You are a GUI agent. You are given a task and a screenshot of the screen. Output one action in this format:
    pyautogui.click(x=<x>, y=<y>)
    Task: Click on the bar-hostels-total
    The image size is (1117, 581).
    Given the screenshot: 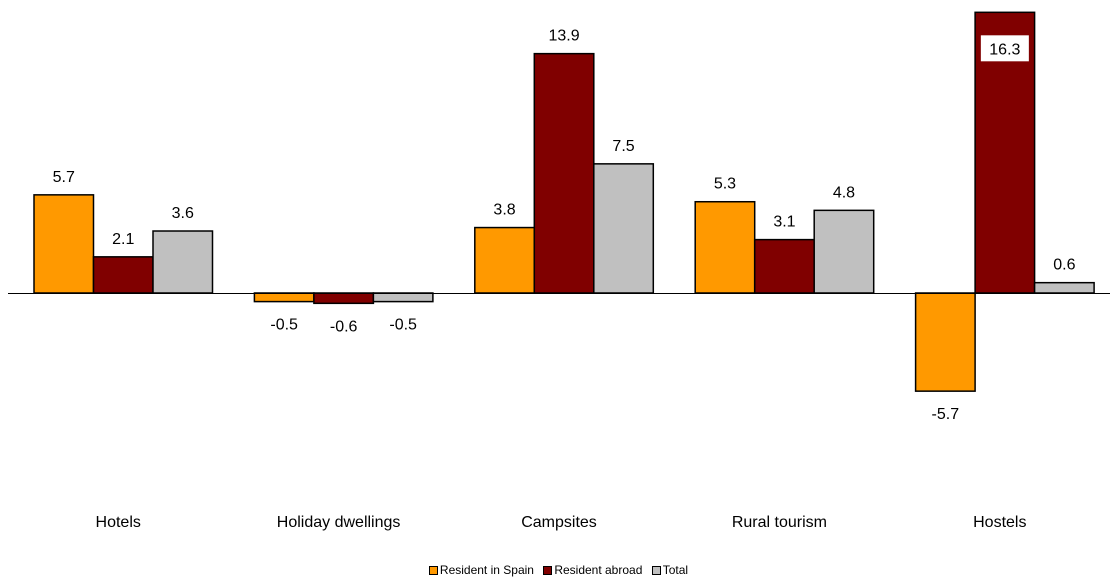 What is the action you would take?
    pyautogui.click(x=1064, y=287)
    